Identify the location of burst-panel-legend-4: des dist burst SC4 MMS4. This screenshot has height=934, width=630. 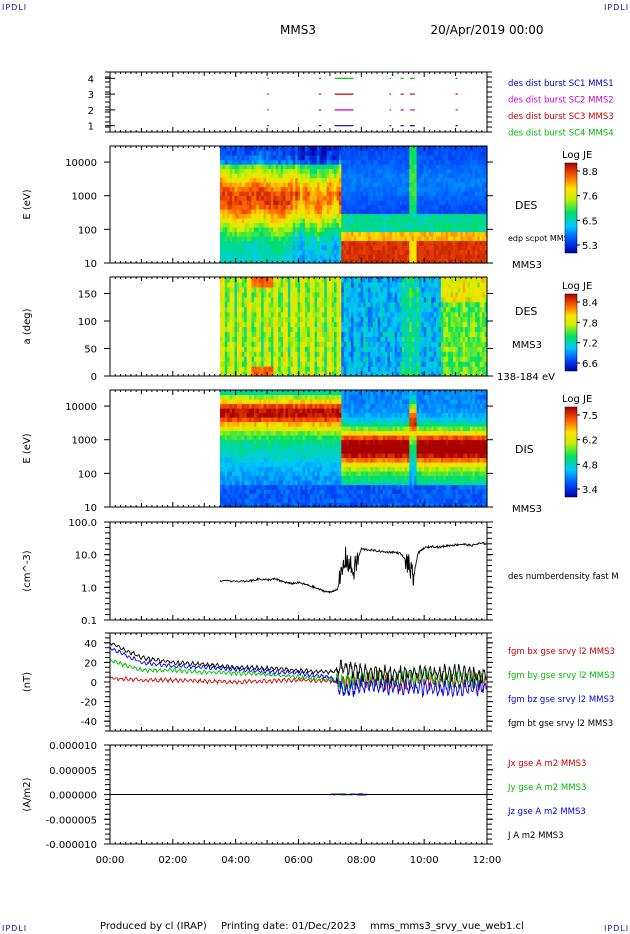
(561, 134).